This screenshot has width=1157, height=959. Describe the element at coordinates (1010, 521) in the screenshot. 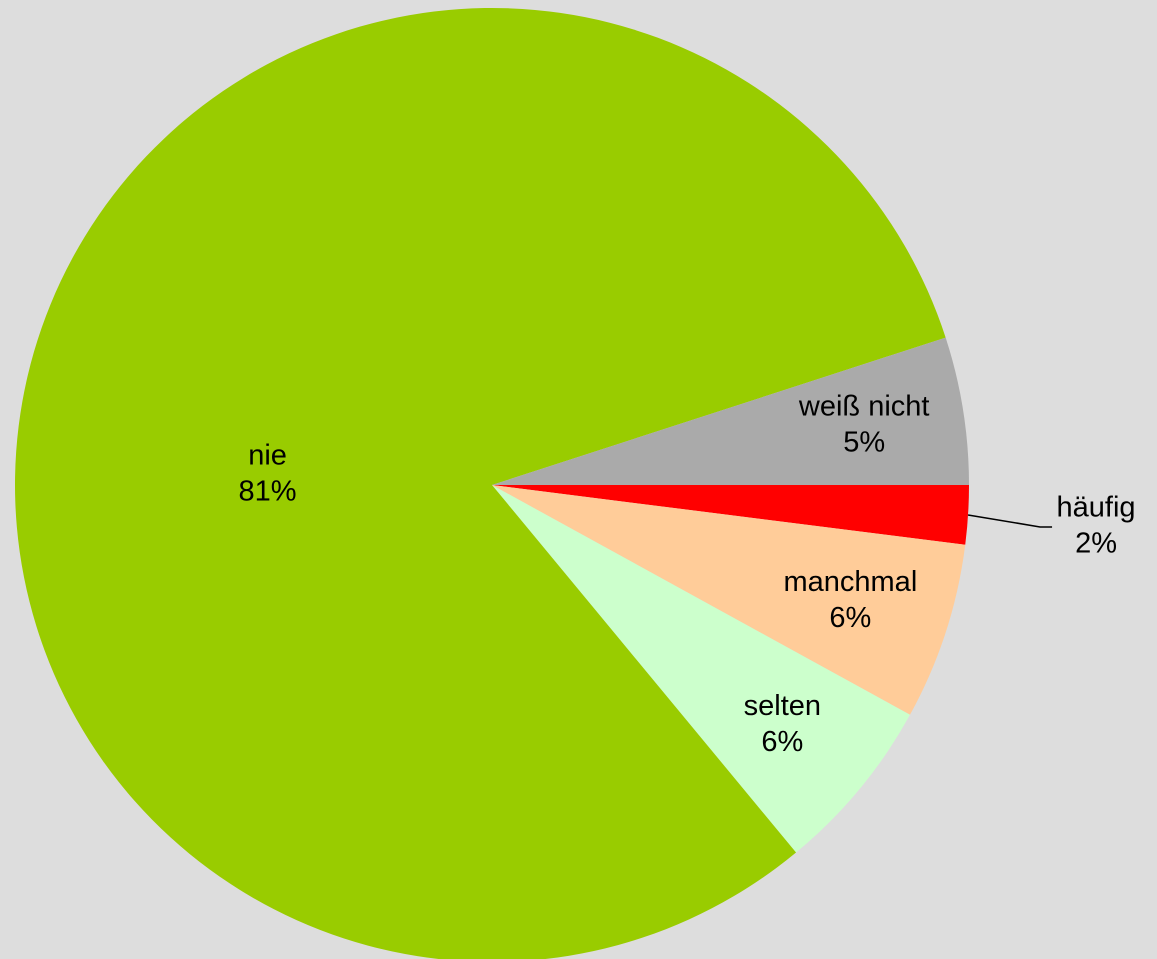

I see `leader-line` at that location.